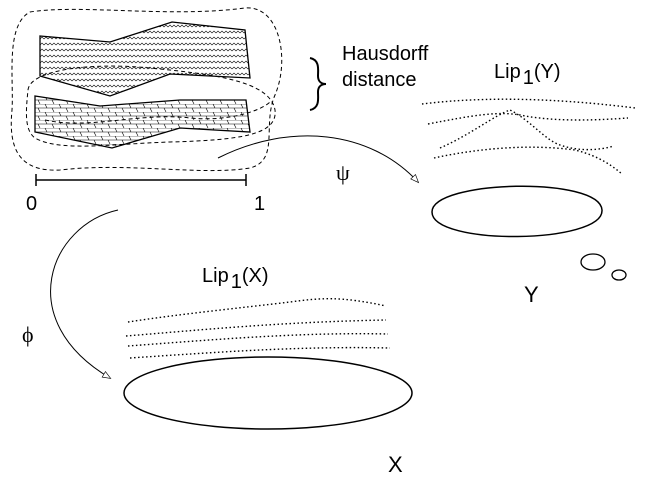 The image size is (665, 479). What do you see at coordinates (318, 159) in the screenshot?
I see `psi-arrow` at bounding box center [318, 159].